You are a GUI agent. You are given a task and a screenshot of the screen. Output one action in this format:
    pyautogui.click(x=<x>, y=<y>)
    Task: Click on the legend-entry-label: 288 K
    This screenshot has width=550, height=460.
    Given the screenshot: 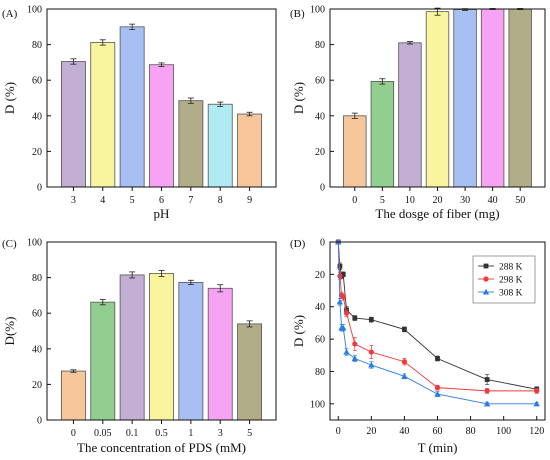 What is the action you would take?
    pyautogui.click(x=511, y=268)
    